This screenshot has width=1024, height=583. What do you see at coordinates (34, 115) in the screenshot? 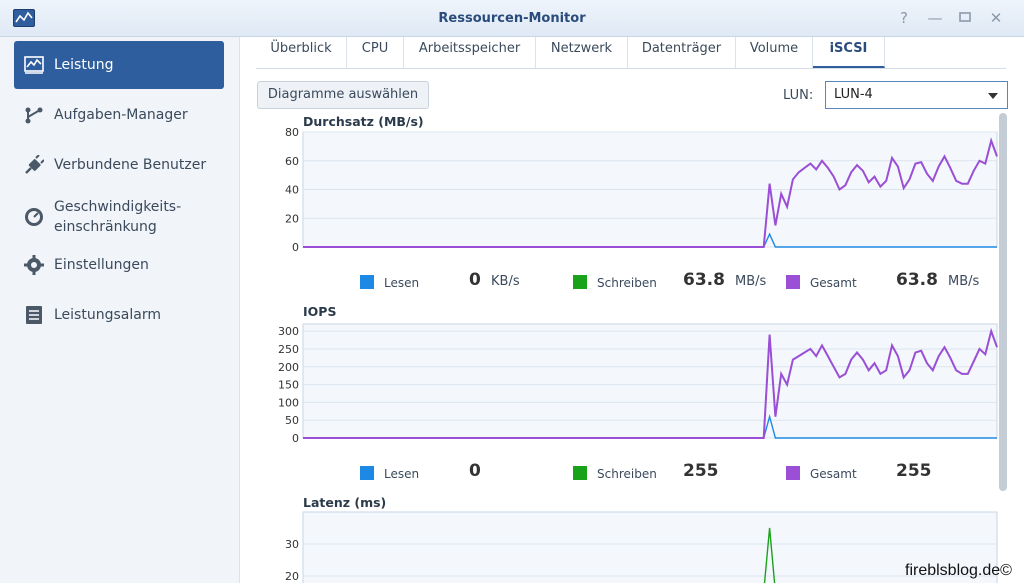
I see `task-manager-icon` at bounding box center [34, 115].